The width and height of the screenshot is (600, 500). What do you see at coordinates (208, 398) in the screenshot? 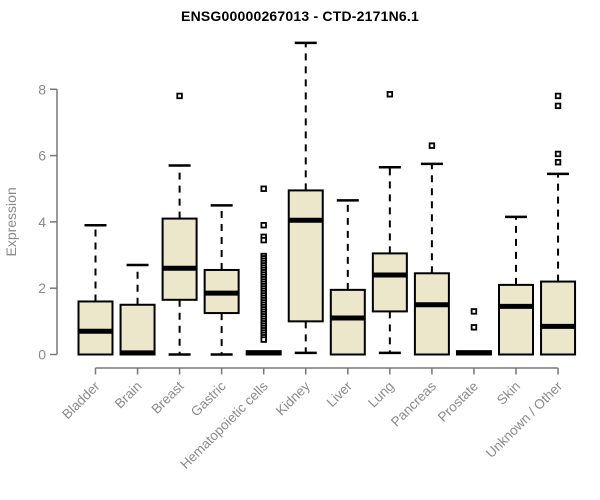
I see `x-tick-label: Gastric` at bounding box center [208, 398].